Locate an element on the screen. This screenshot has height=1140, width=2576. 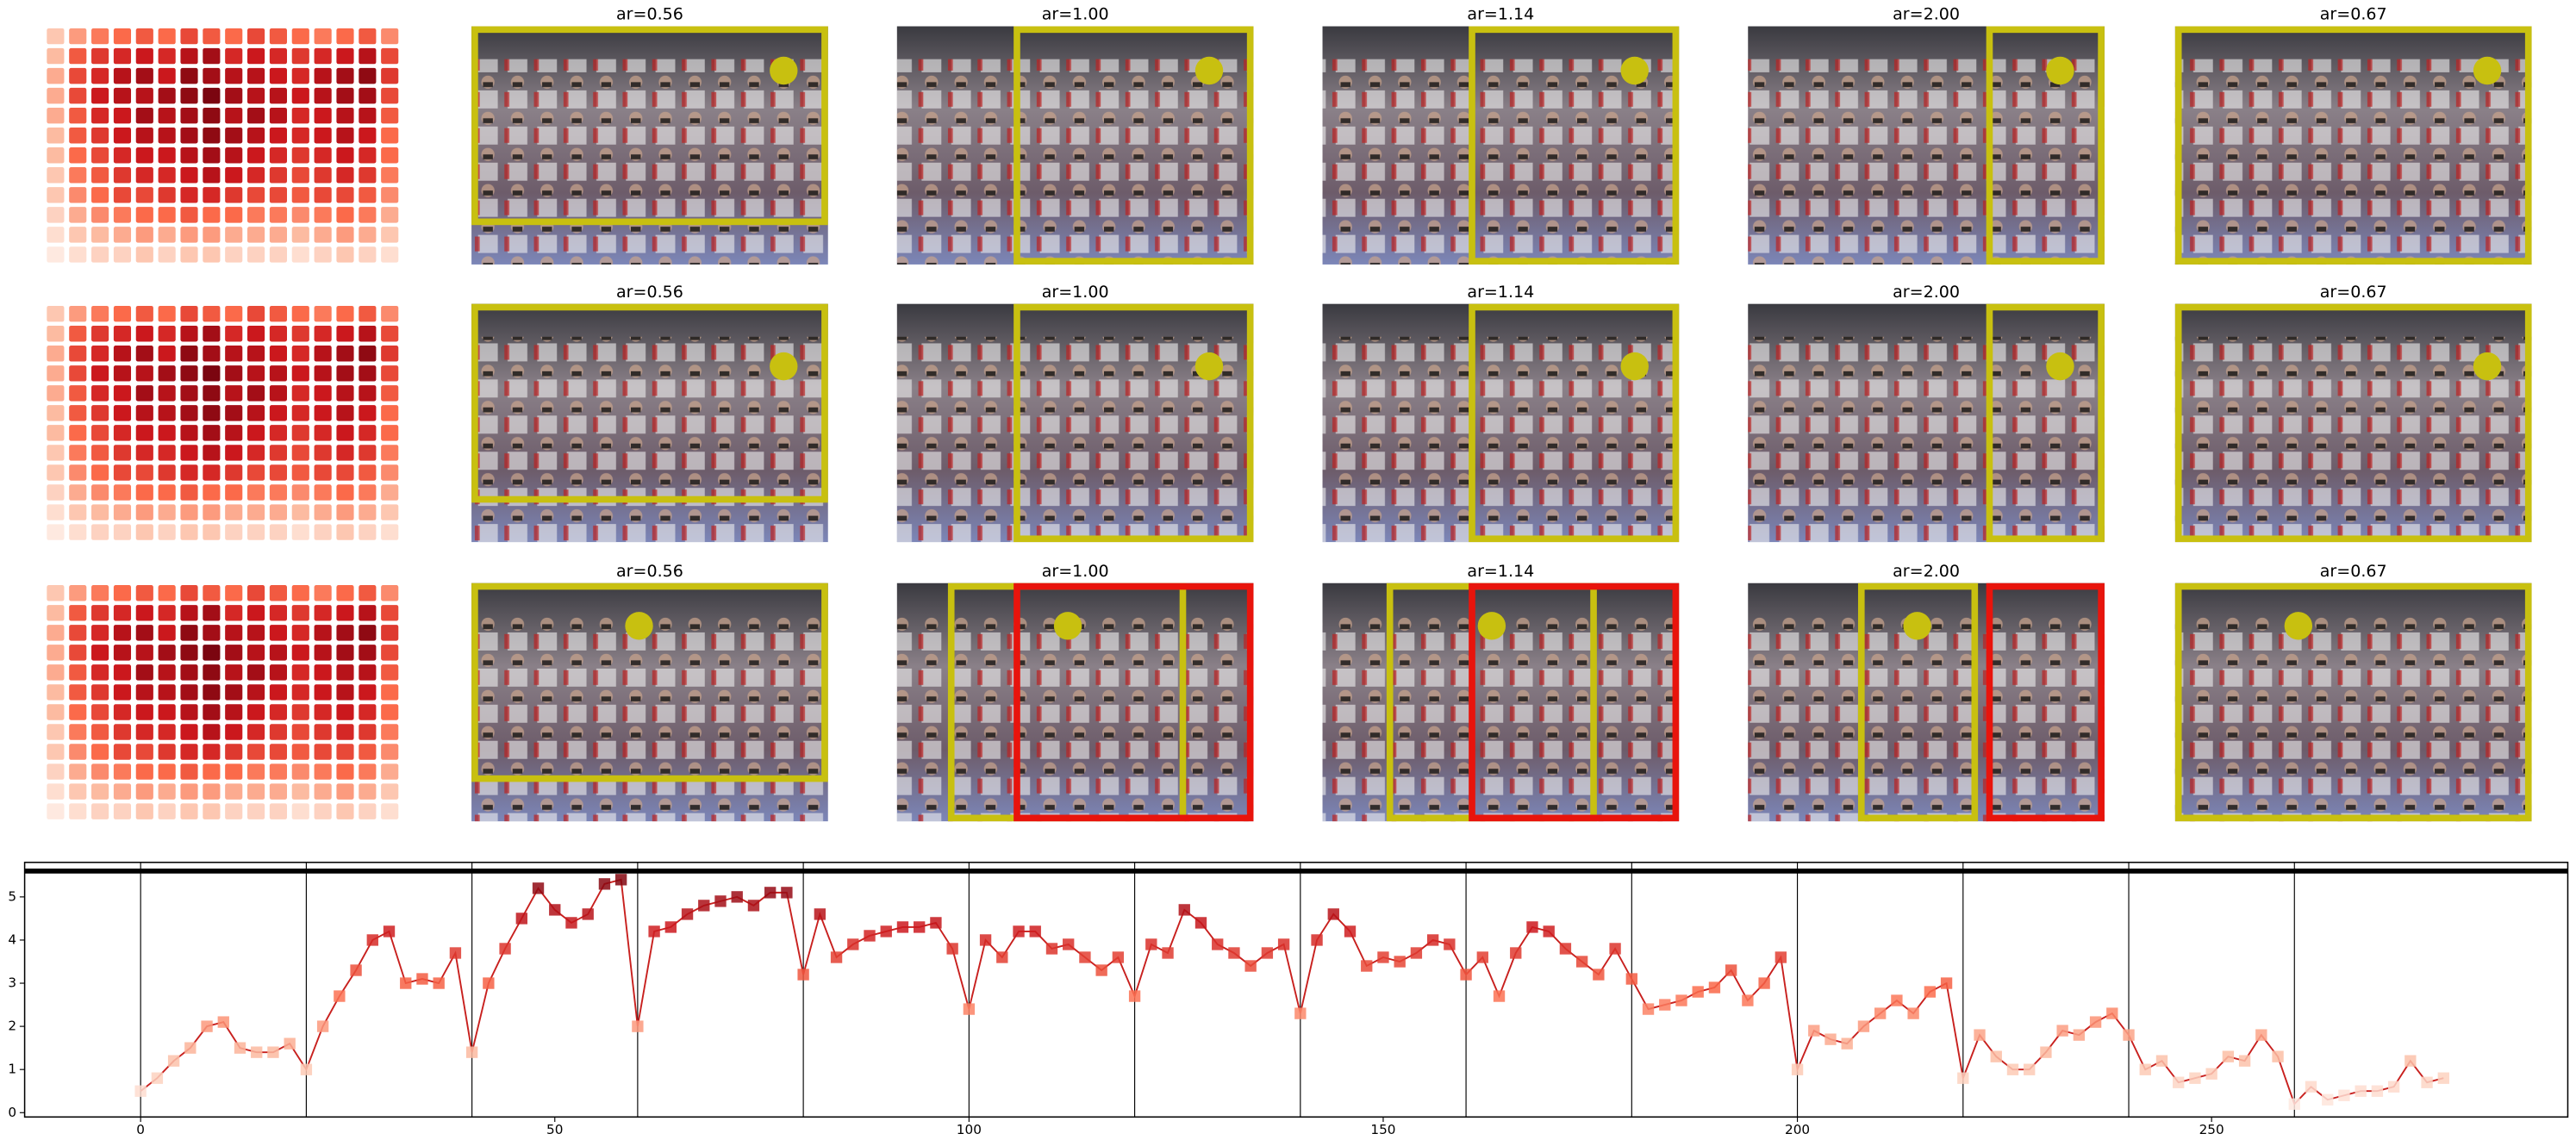
panel-title: ar=0.67 is located at coordinates (2353, 292).